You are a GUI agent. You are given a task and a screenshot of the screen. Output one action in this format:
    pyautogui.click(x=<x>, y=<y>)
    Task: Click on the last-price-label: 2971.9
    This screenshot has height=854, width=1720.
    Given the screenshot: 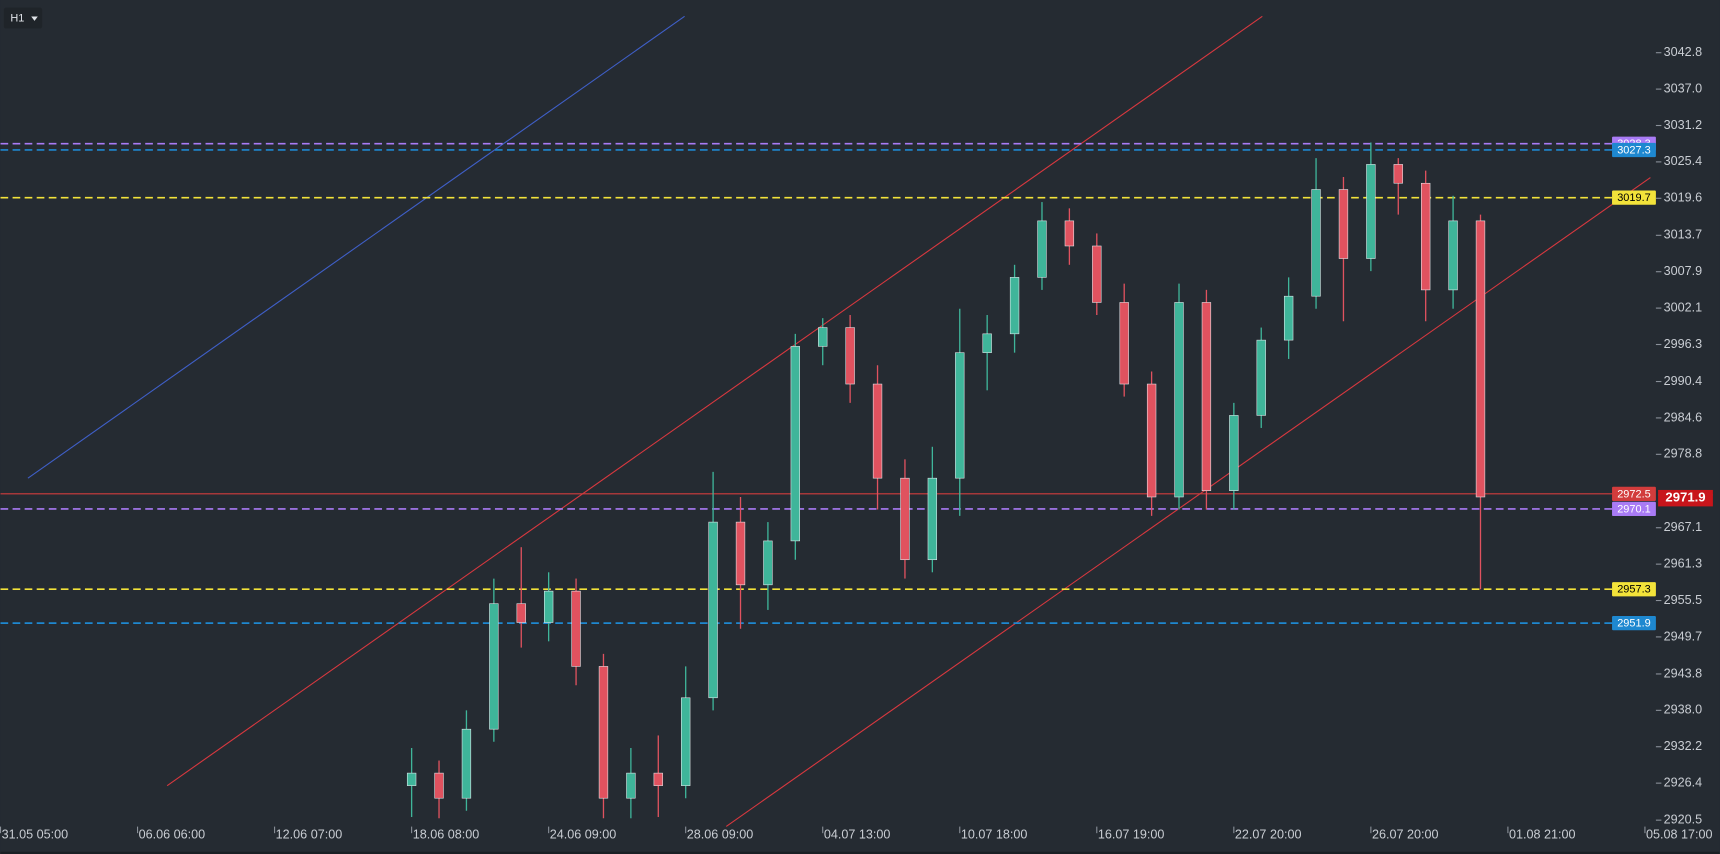 What is the action you would take?
    pyautogui.click(x=1685, y=497)
    